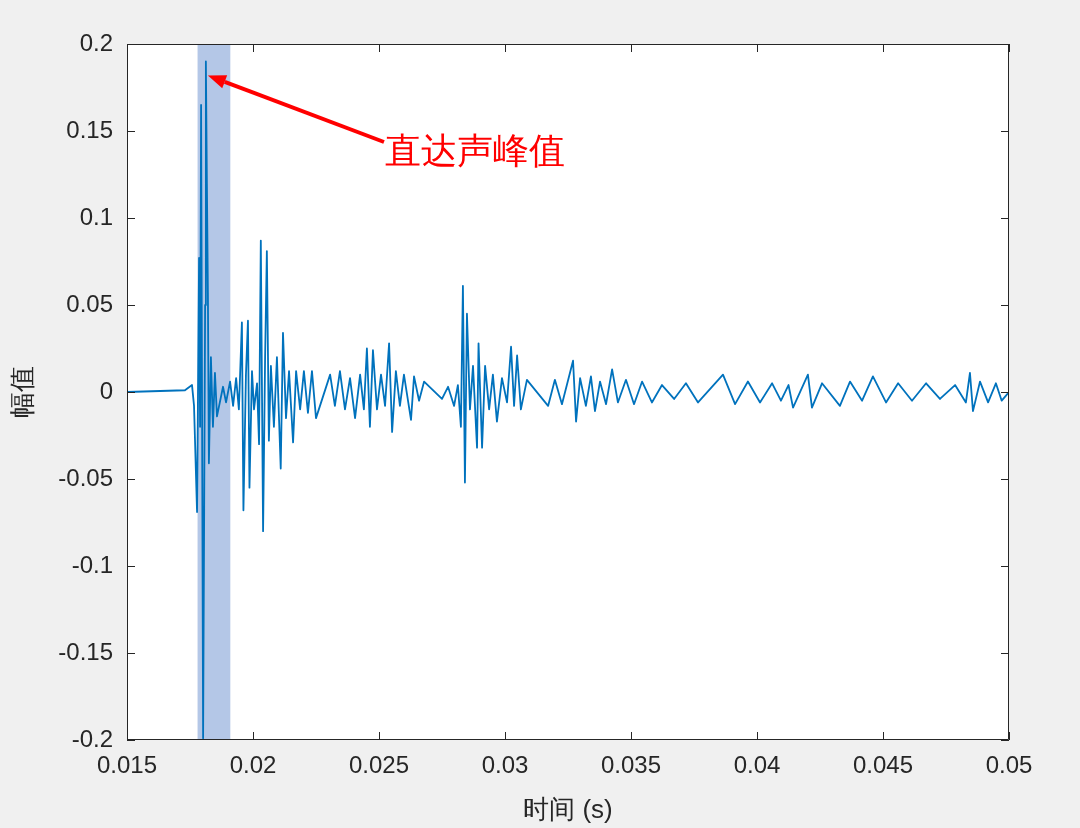  I want to click on x-tick-label: 0.025, so click(379, 765).